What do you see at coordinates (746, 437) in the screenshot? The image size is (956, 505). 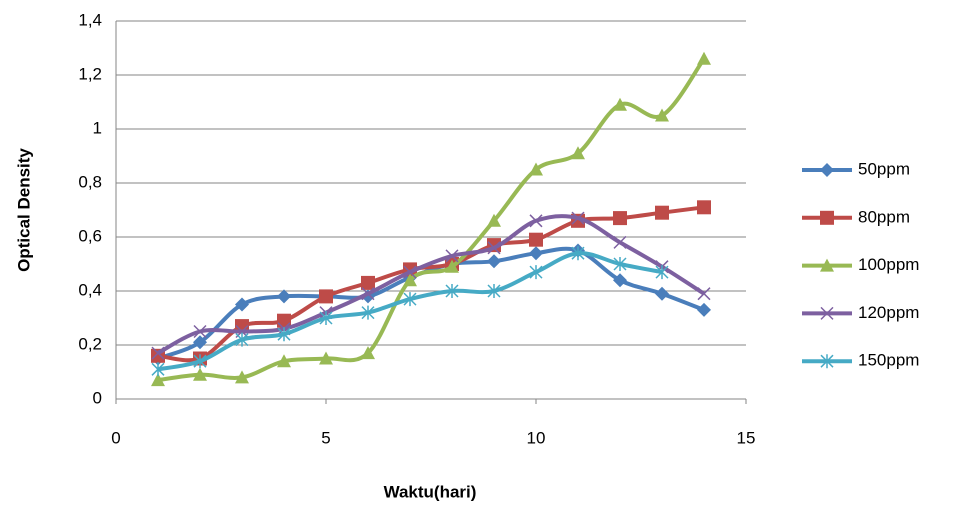 I see `x-tick-label: 15` at bounding box center [746, 437].